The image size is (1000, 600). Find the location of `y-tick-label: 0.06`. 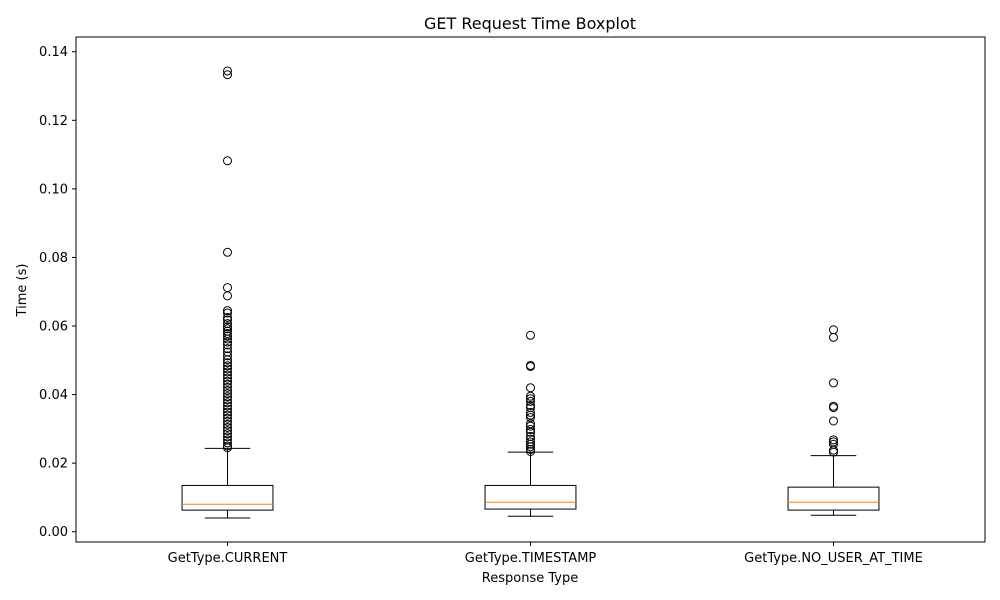

y-tick-label: 0.06 is located at coordinates (53, 327).